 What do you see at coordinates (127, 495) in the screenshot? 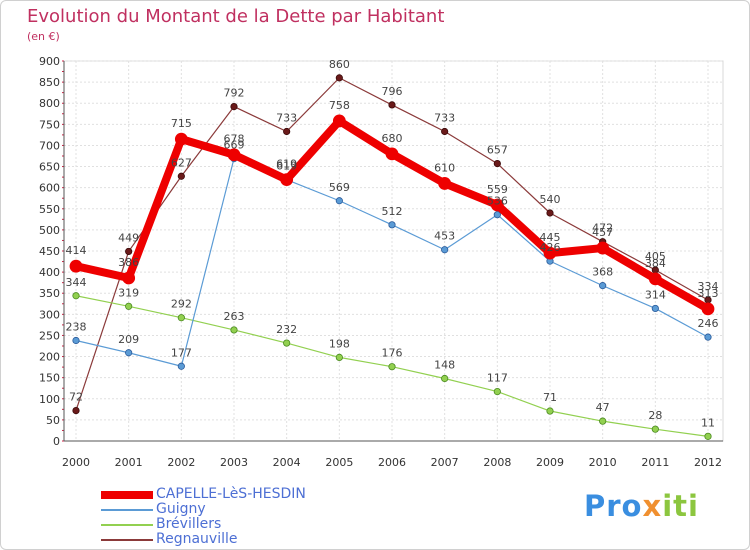
I see `legend-swatch-capelle` at bounding box center [127, 495].